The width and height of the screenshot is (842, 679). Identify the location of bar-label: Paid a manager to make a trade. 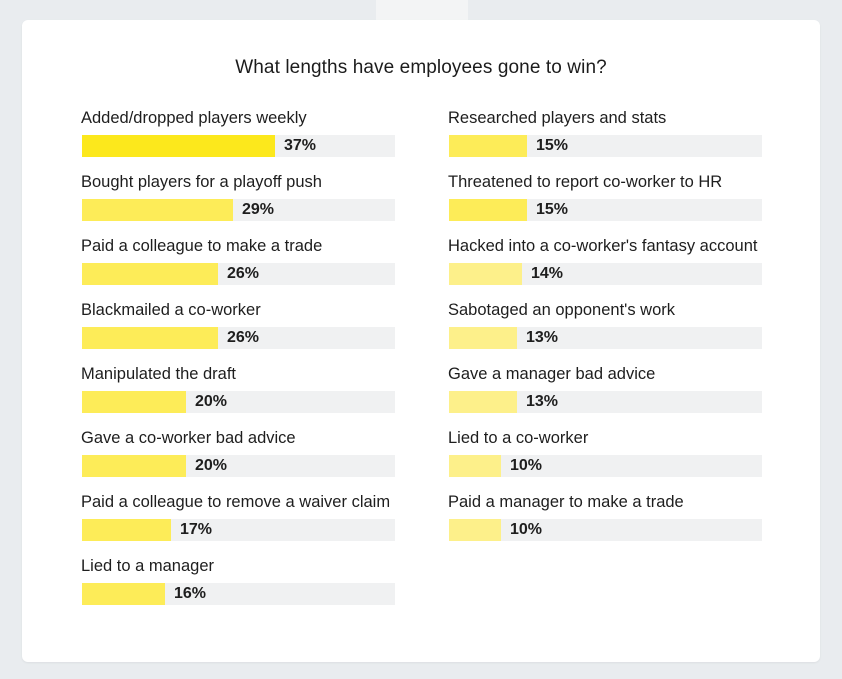
(566, 502).